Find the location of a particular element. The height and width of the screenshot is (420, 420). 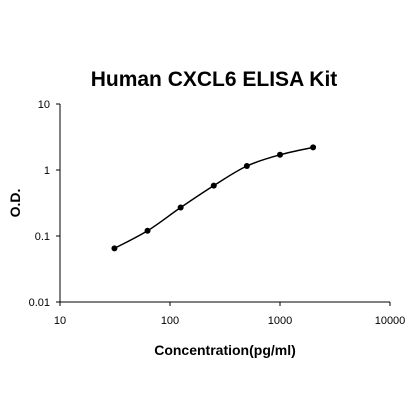

y-tick-label: 0.1 is located at coordinates (42, 237).